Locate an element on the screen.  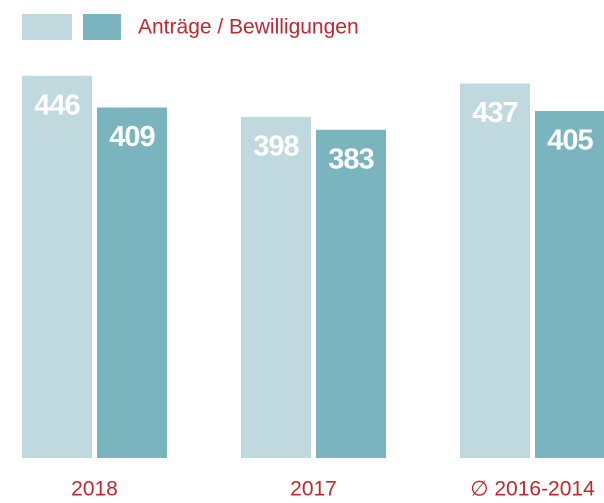
category-label: 2018 is located at coordinates (94, 489).